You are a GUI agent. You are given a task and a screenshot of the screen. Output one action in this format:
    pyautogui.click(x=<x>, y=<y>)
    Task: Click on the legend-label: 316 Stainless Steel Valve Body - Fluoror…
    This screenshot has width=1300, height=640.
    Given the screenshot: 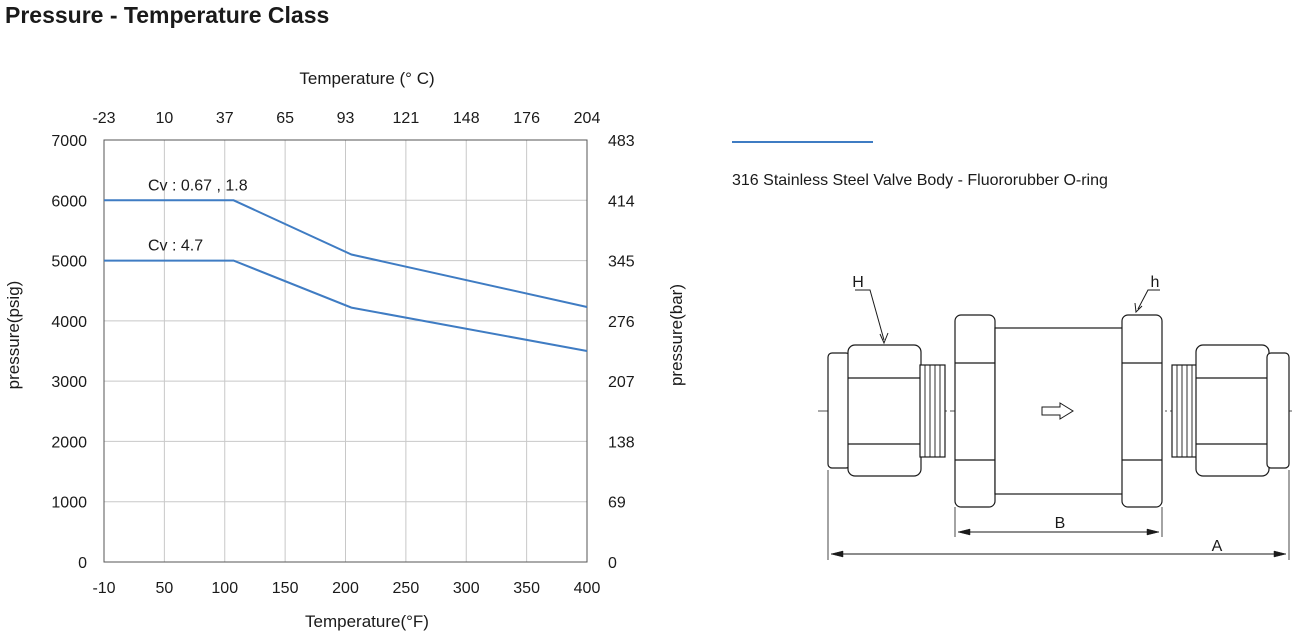 What is the action you would take?
    pyautogui.click(x=920, y=180)
    